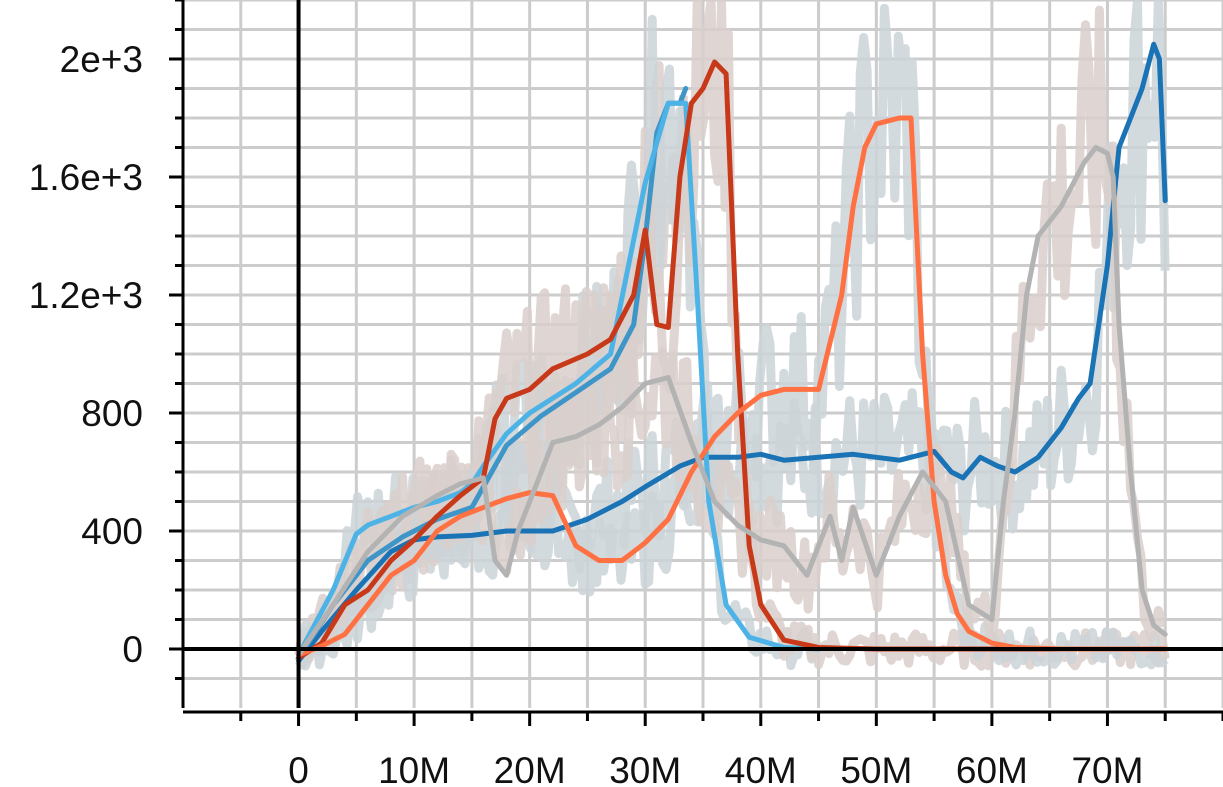 This screenshot has height=787, width=1223. What do you see at coordinates (101, 59) in the screenshot?
I see `y-tick-label: 2e+3` at bounding box center [101, 59].